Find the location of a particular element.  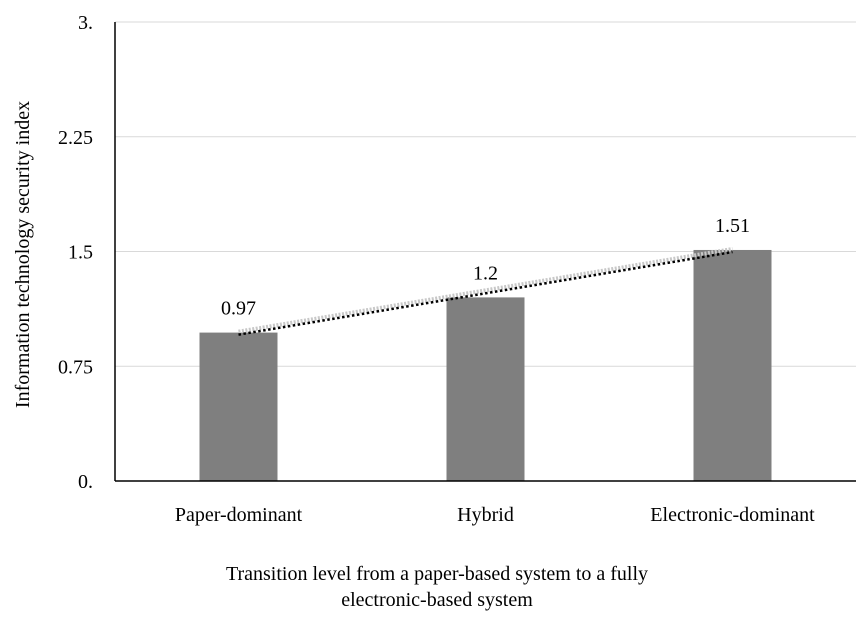

y-tick-labels: 0. 0.75 1.5 2.25 3. is located at coordinates (75, 252).